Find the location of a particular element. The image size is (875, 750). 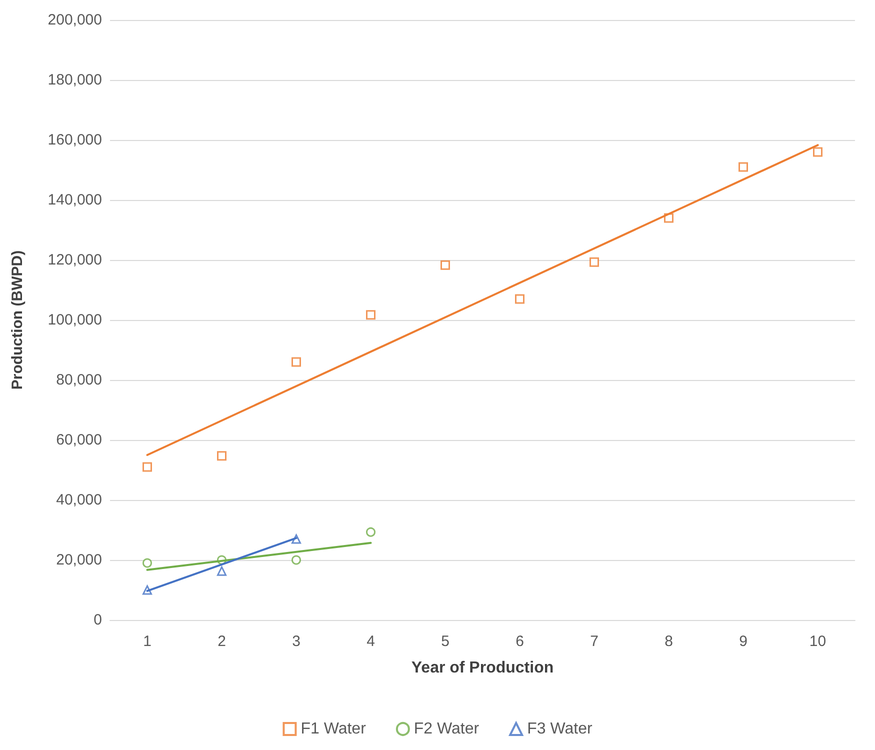

legend-label: F2 Water is located at coordinates (447, 729).